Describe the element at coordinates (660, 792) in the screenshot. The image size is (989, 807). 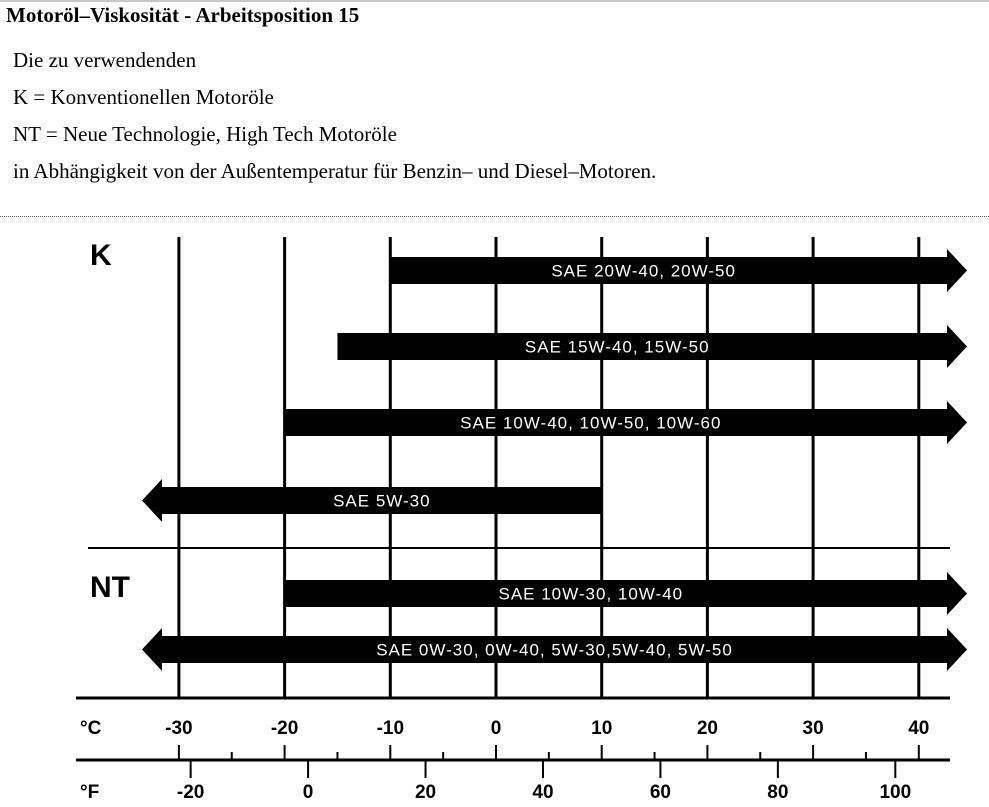
I see `fahrenheit-tick-label: 60` at that location.